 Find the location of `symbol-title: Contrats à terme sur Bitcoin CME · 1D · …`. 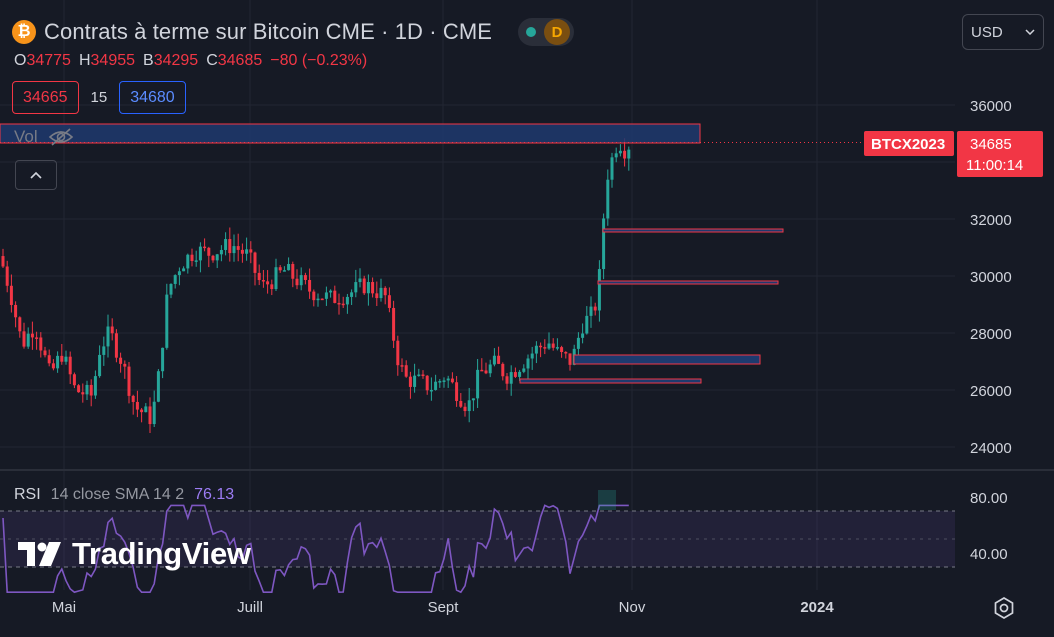

symbol-title: Contrats à terme sur Bitcoin CME · 1D · … is located at coordinates (268, 31).